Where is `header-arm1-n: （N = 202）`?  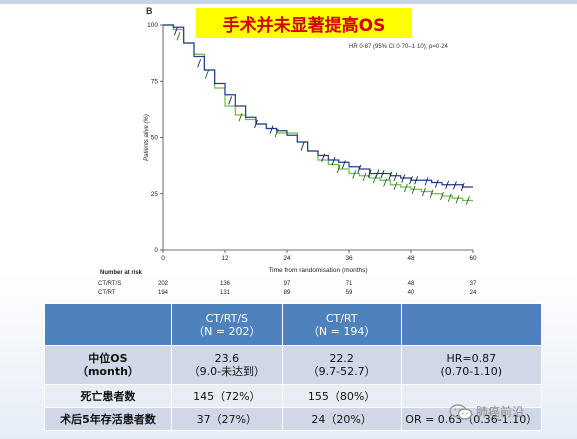 header-arm1-n: （N = 202） is located at coordinates (227, 331).